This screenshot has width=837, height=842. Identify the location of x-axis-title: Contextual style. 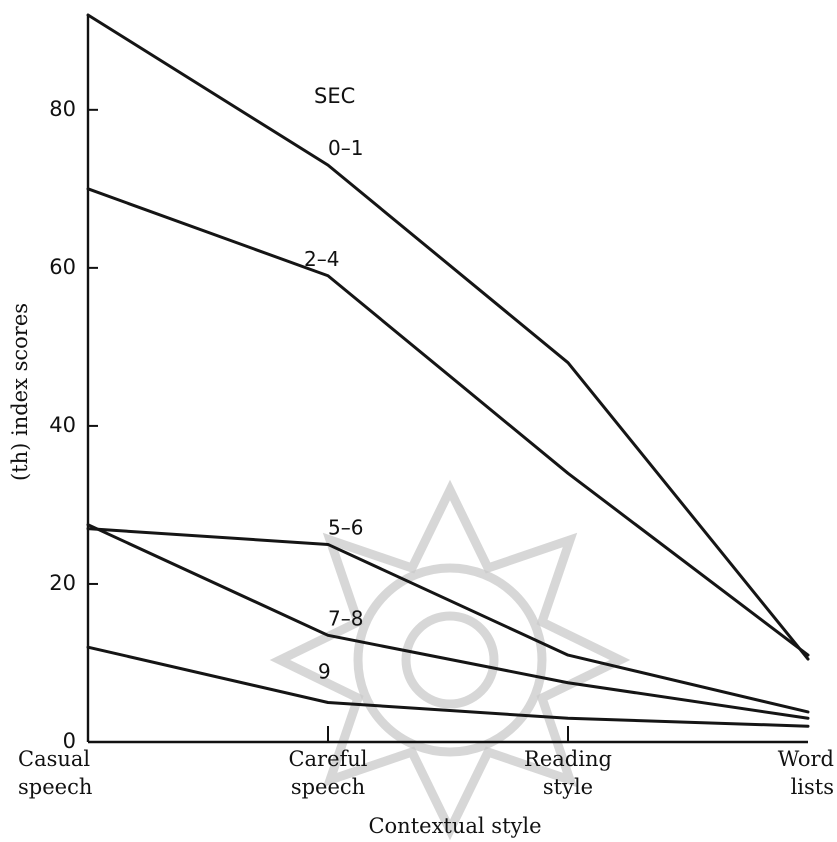
(454, 826).